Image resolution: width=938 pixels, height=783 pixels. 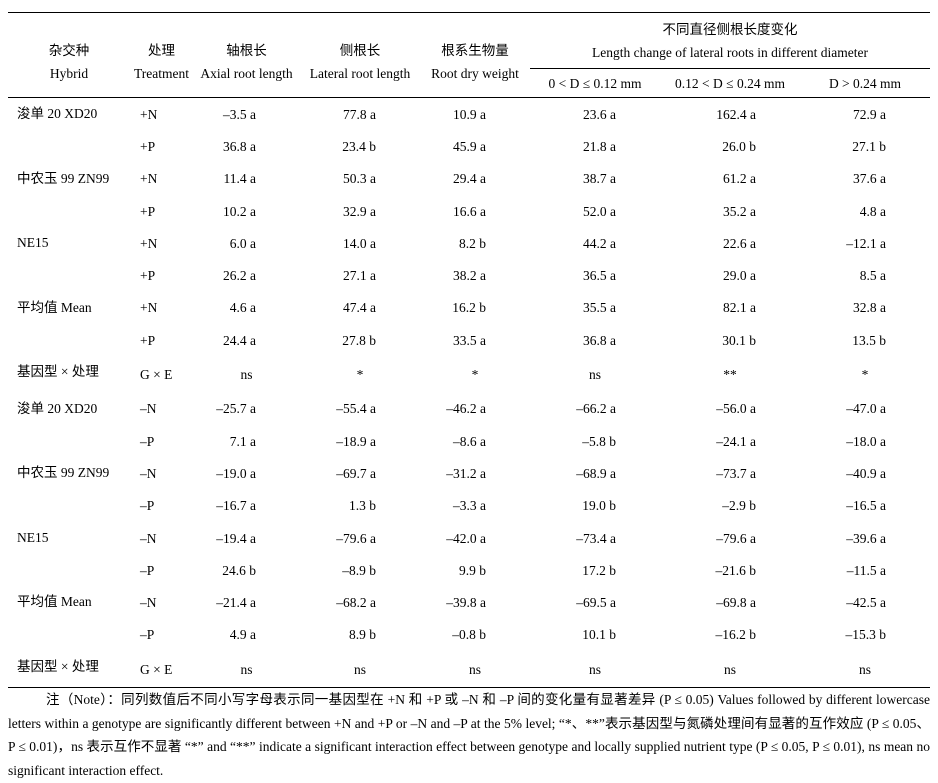 What do you see at coordinates (739, 243) in the screenshot?
I see `value-cell: 22.6 a` at bounding box center [739, 243].